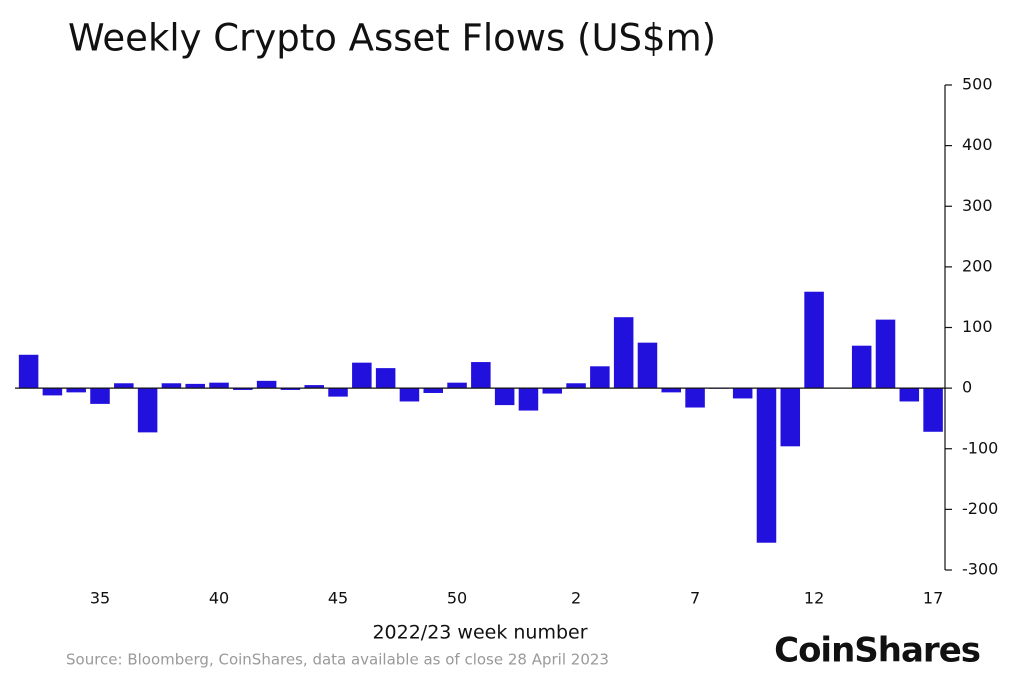 Image resolution: width=1030 pixels, height=688 pixels. What do you see at coordinates (933, 598) in the screenshot?
I see `x-tick-label: 17` at bounding box center [933, 598].